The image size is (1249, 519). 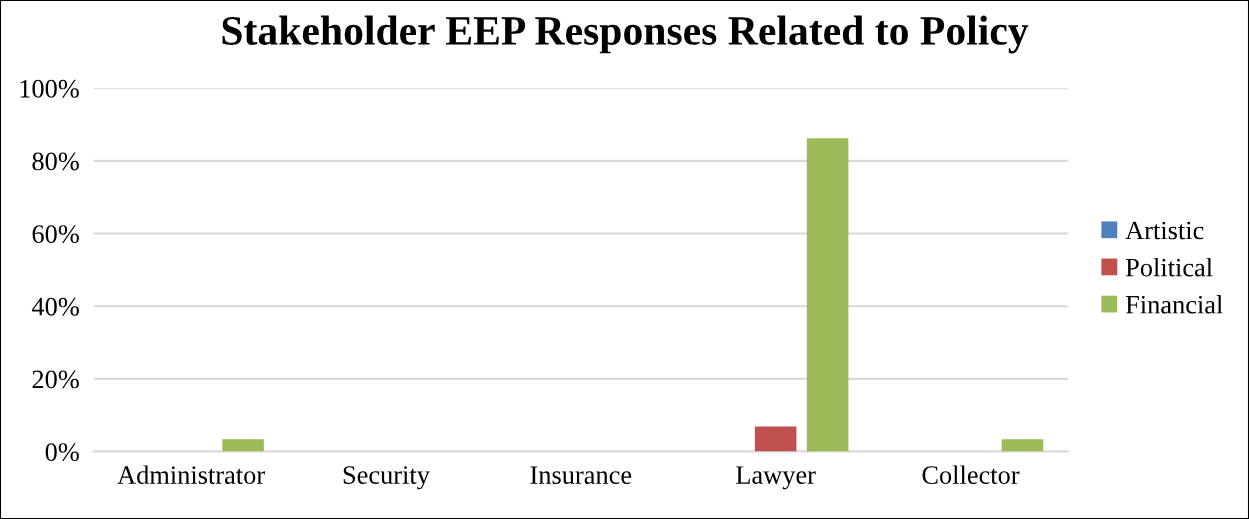 I want to click on x-tick-label: Security, so click(x=386, y=478).